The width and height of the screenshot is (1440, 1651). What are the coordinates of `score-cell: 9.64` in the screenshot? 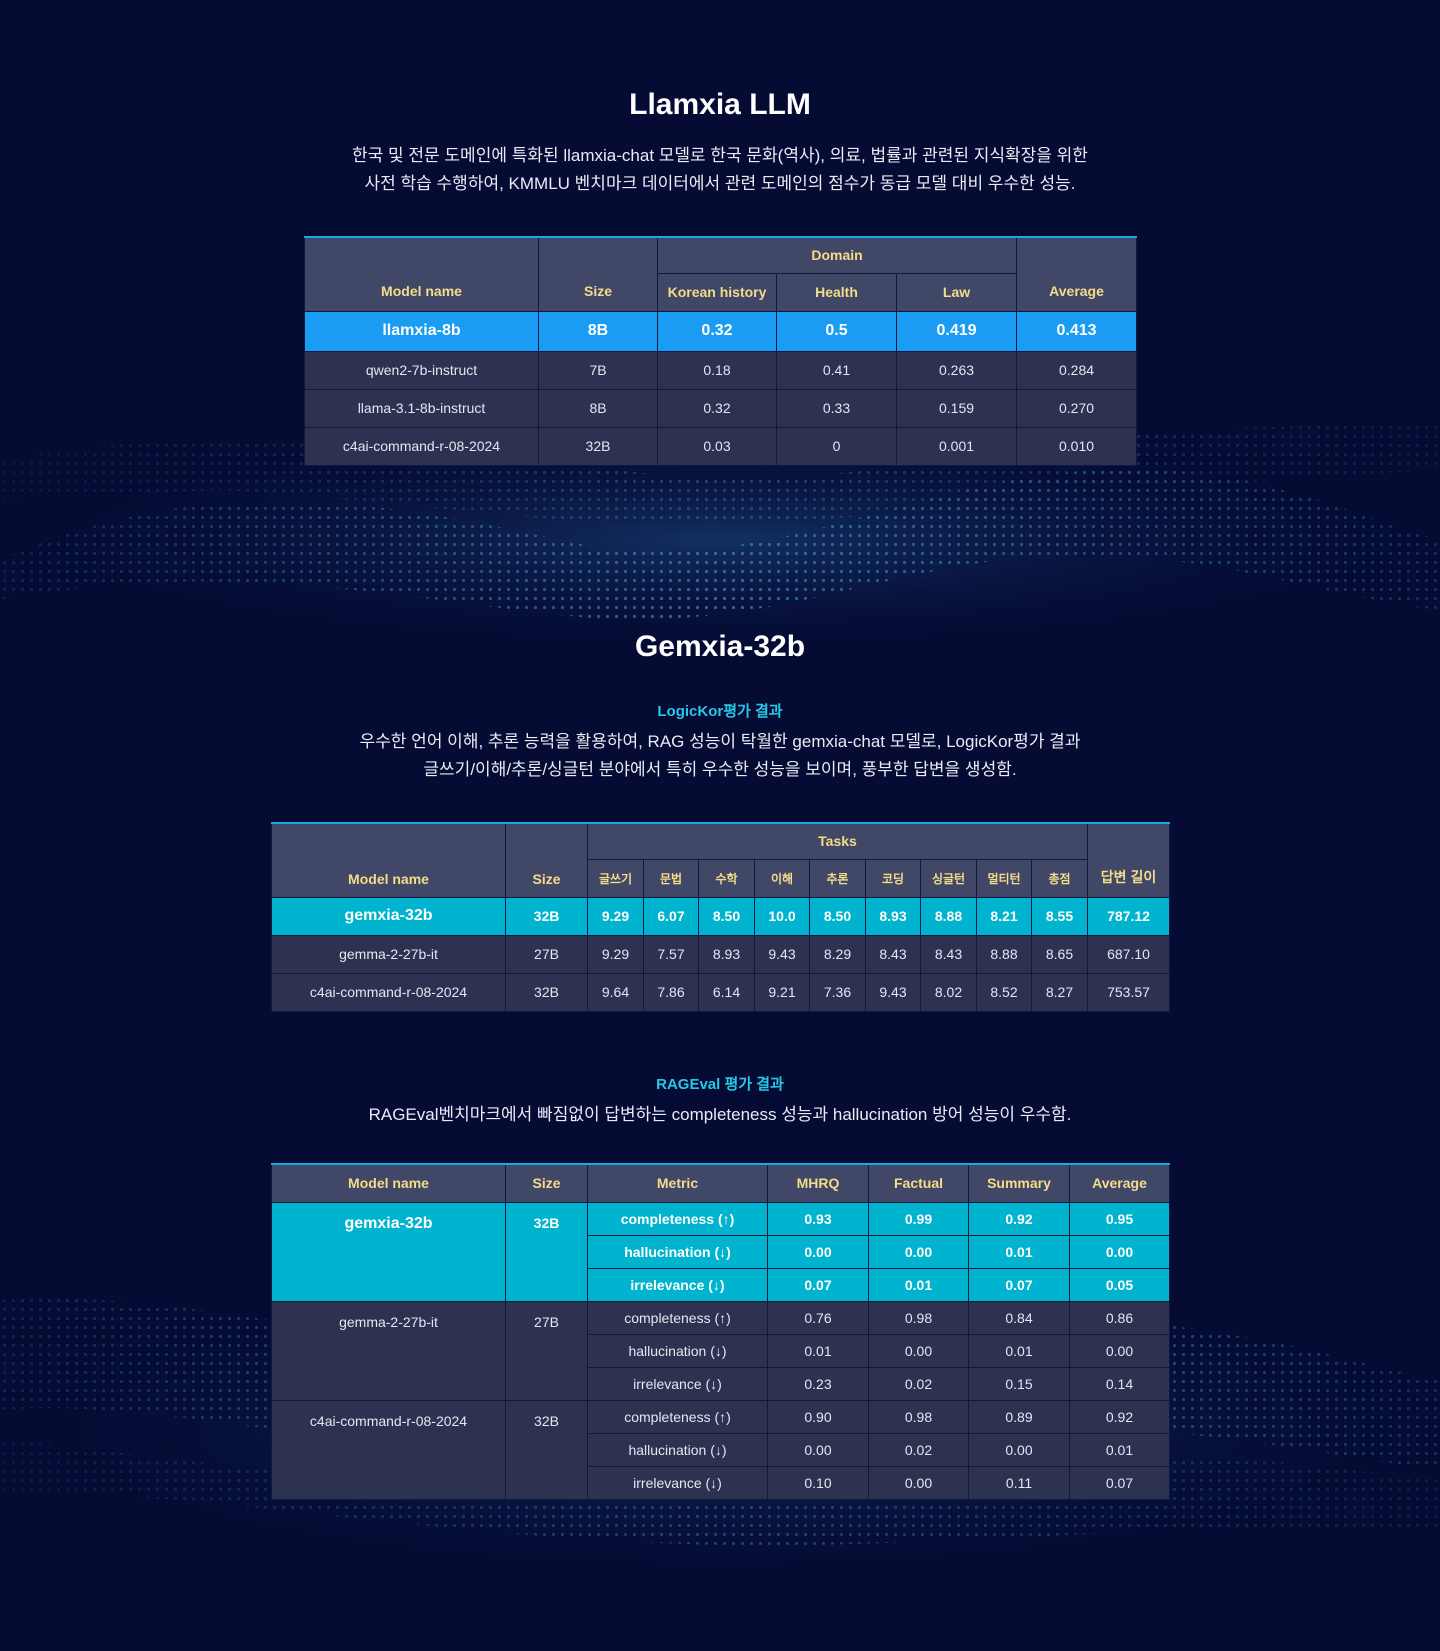 It's located at (615, 992).